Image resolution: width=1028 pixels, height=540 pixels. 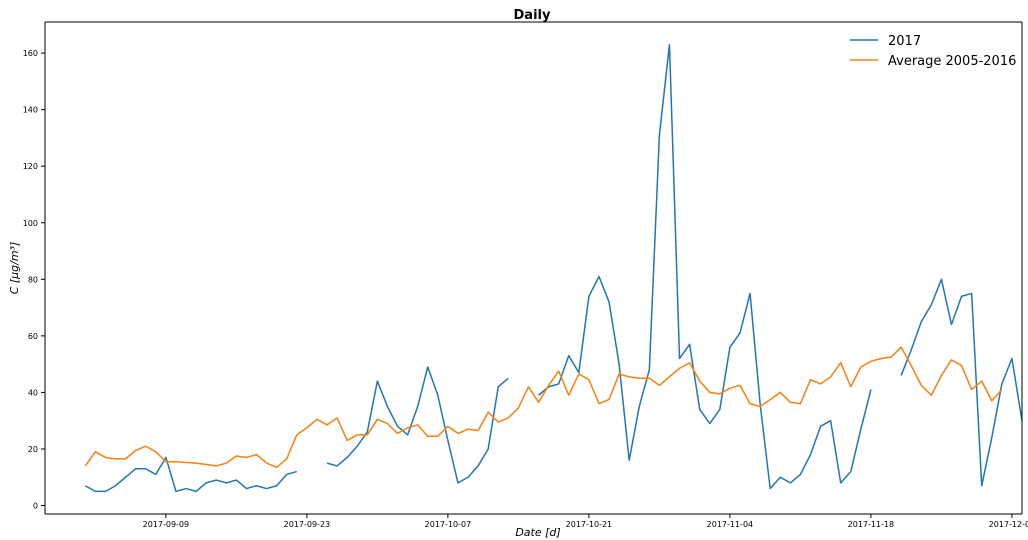 I want to click on y-tick-label: 140, so click(x=30, y=110).